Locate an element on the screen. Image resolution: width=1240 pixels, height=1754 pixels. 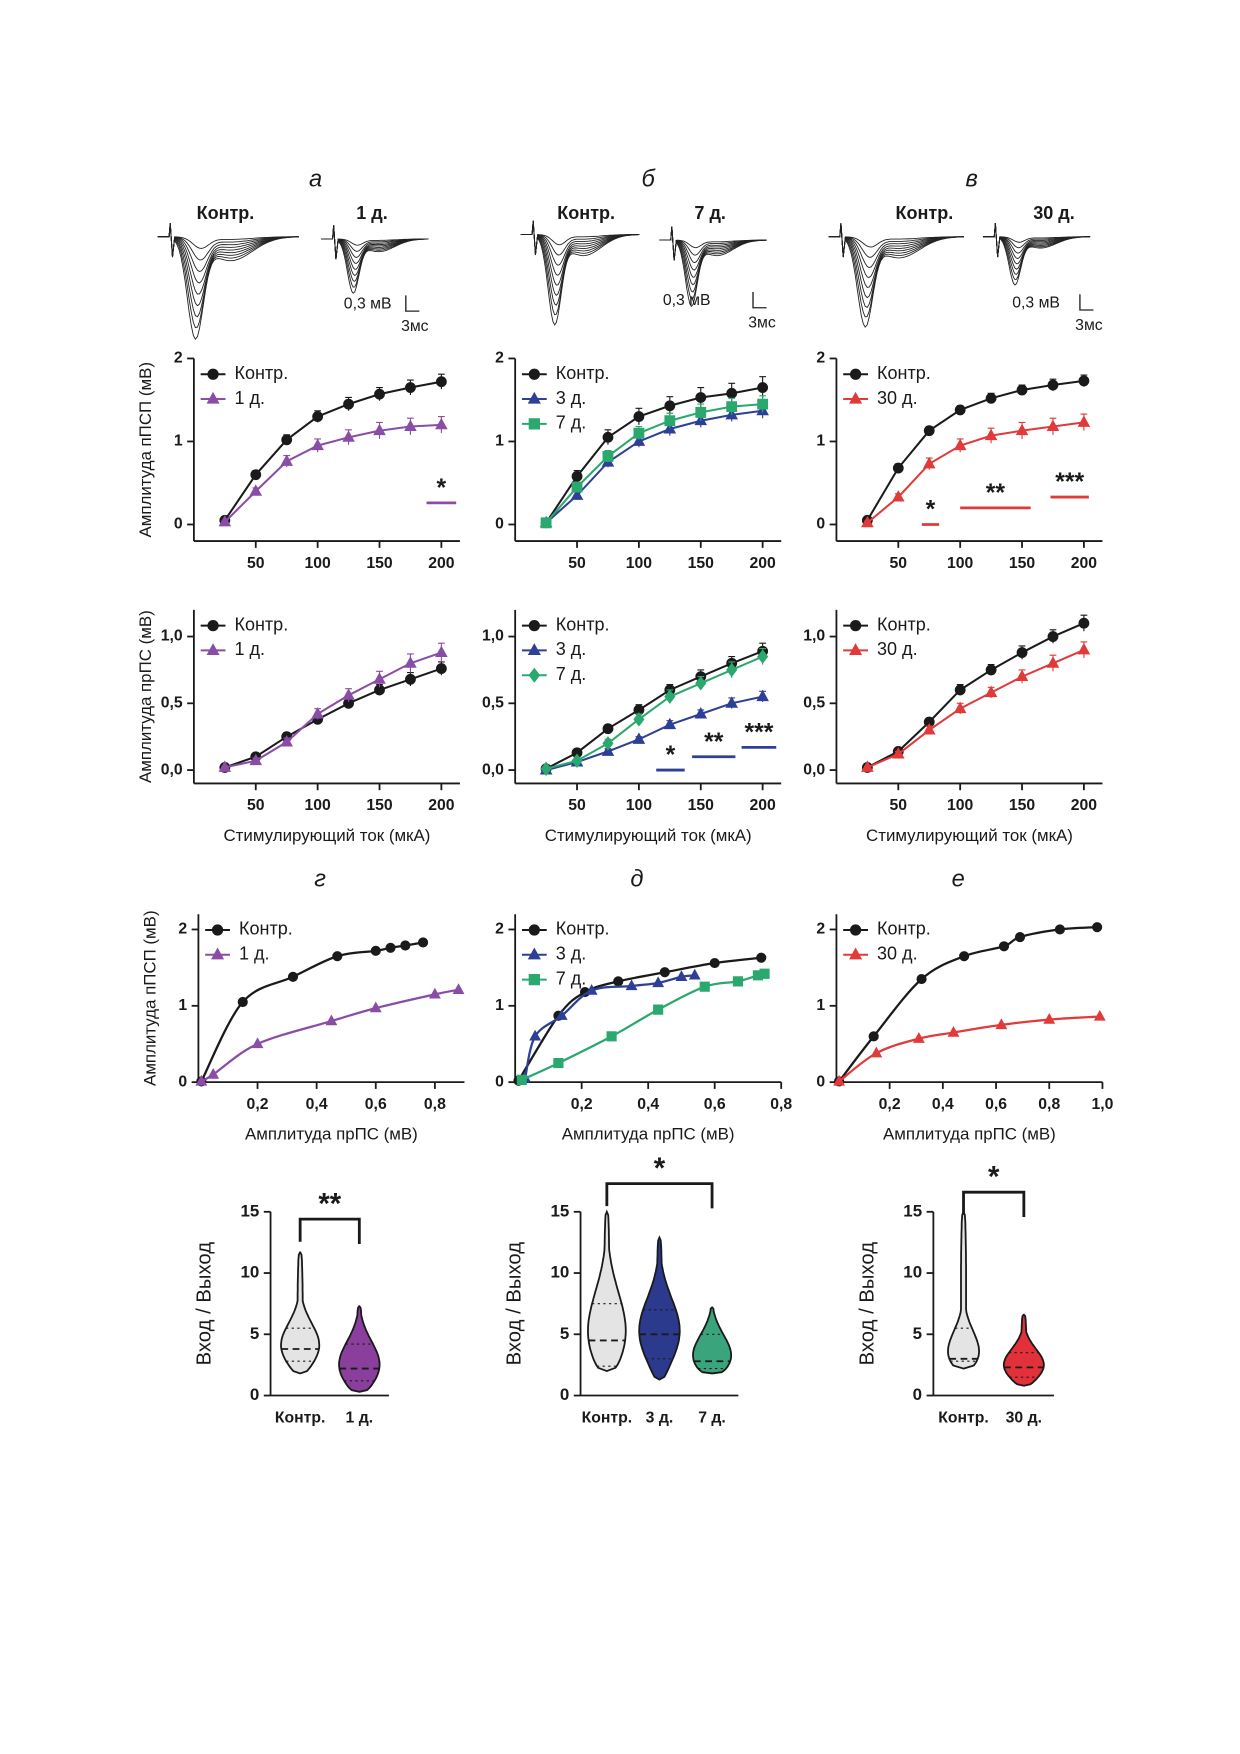
y-tick-label: 5 is located at coordinates (254, 1333).